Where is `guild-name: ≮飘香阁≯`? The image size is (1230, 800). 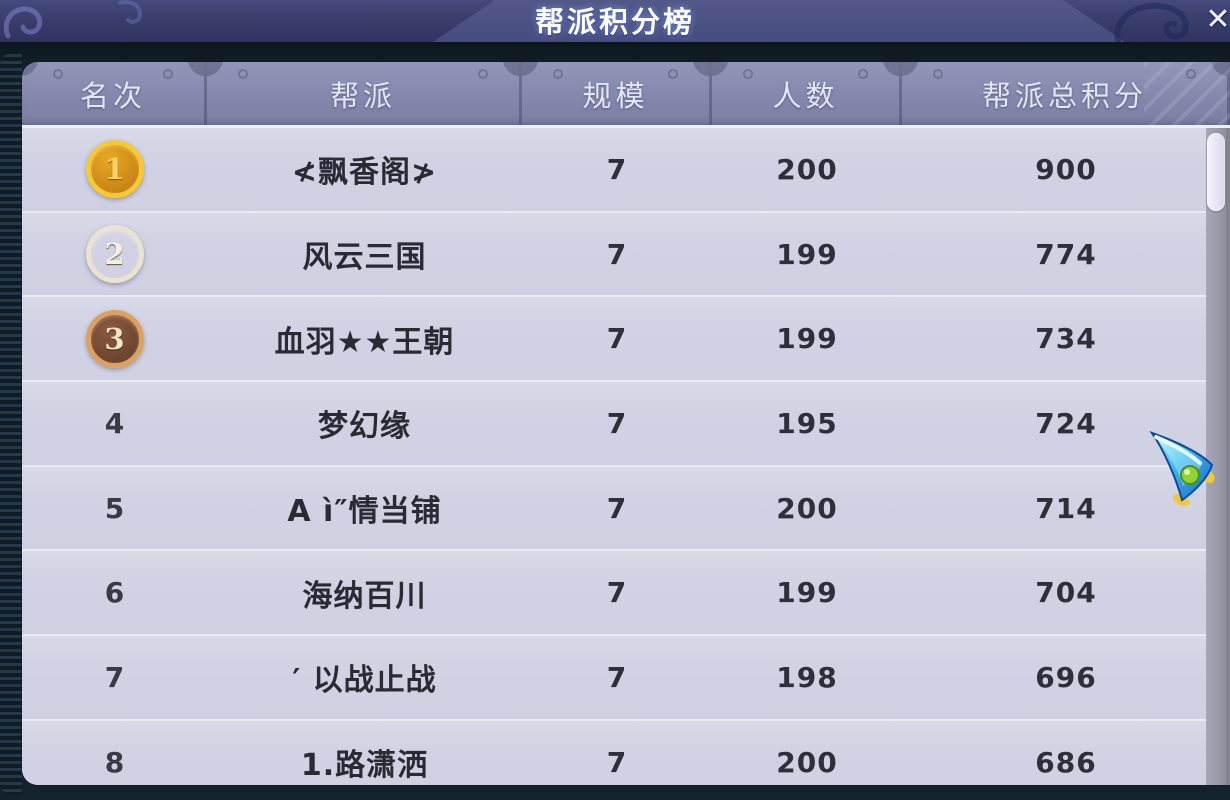
guild-name: ≮飘香阁≯ is located at coordinates (364, 173).